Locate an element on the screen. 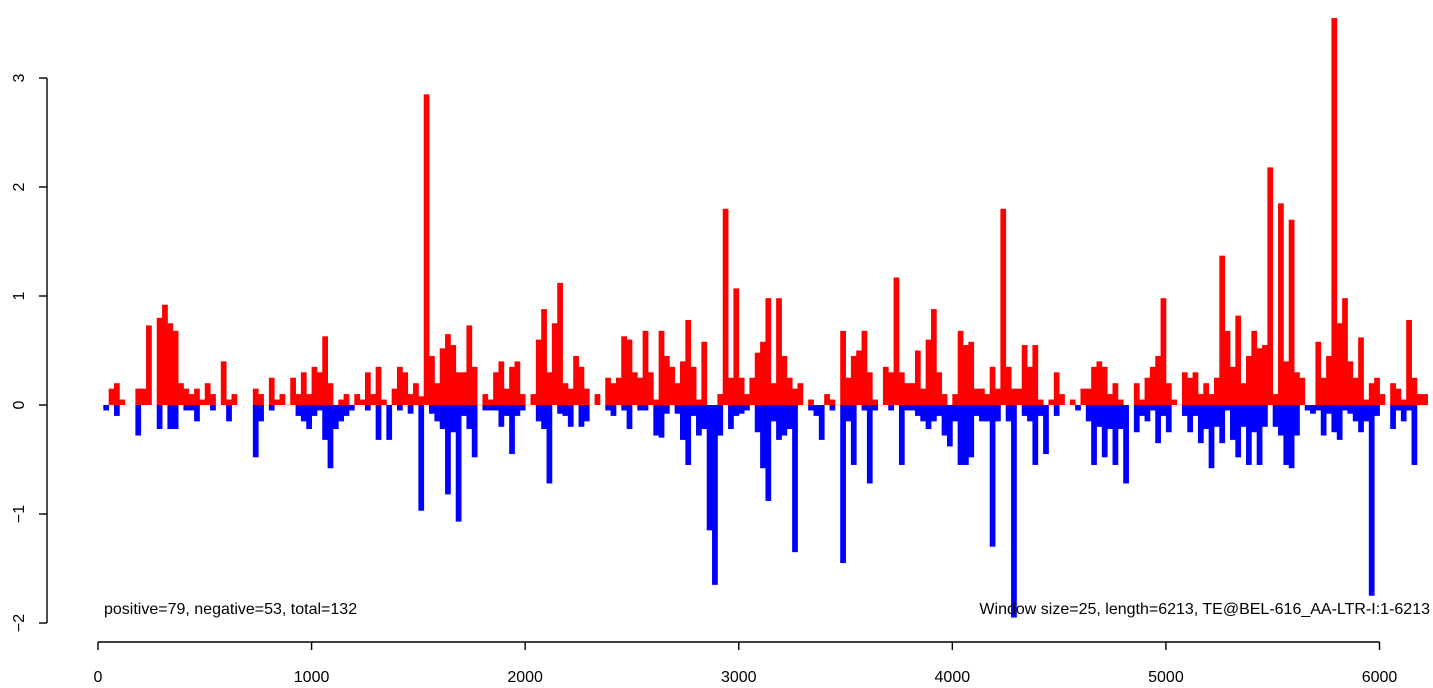 Image resolution: width=1433 pixels, height=688 pixels. summary-annotation: positive=79, negative=53, total=132 is located at coordinates (230, 609).